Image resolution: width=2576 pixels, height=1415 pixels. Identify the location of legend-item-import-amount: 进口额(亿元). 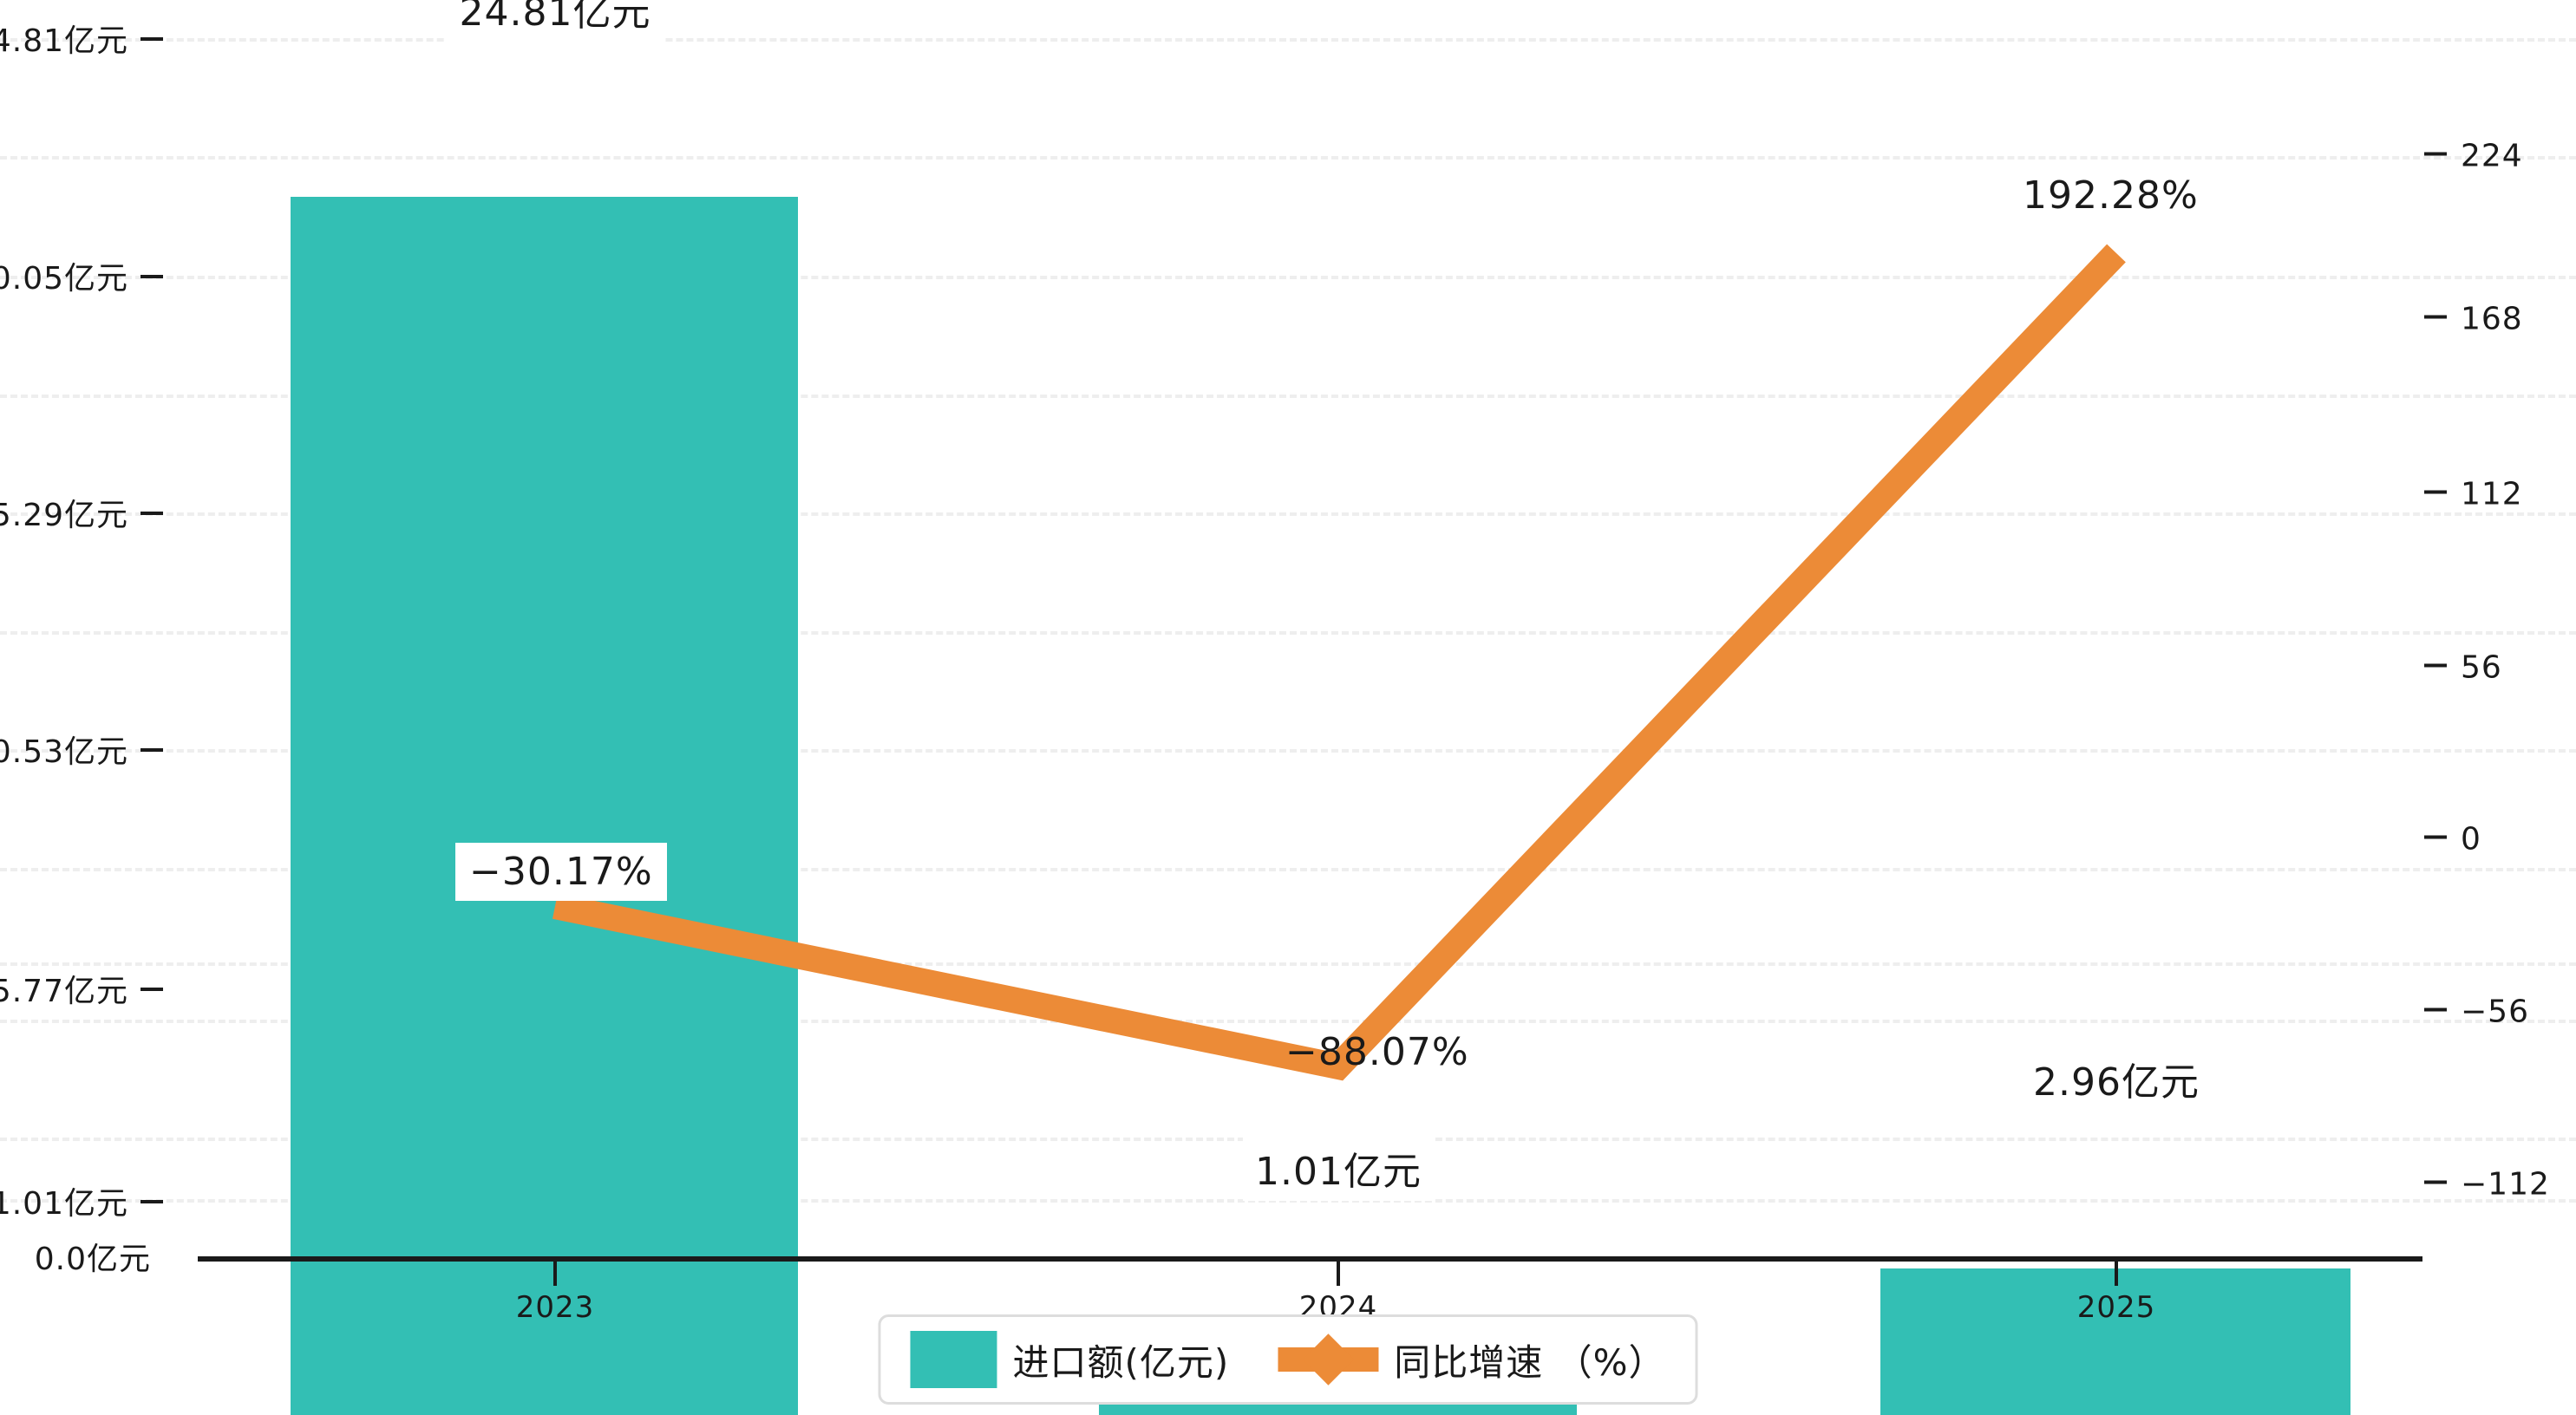
(1069, 1359).